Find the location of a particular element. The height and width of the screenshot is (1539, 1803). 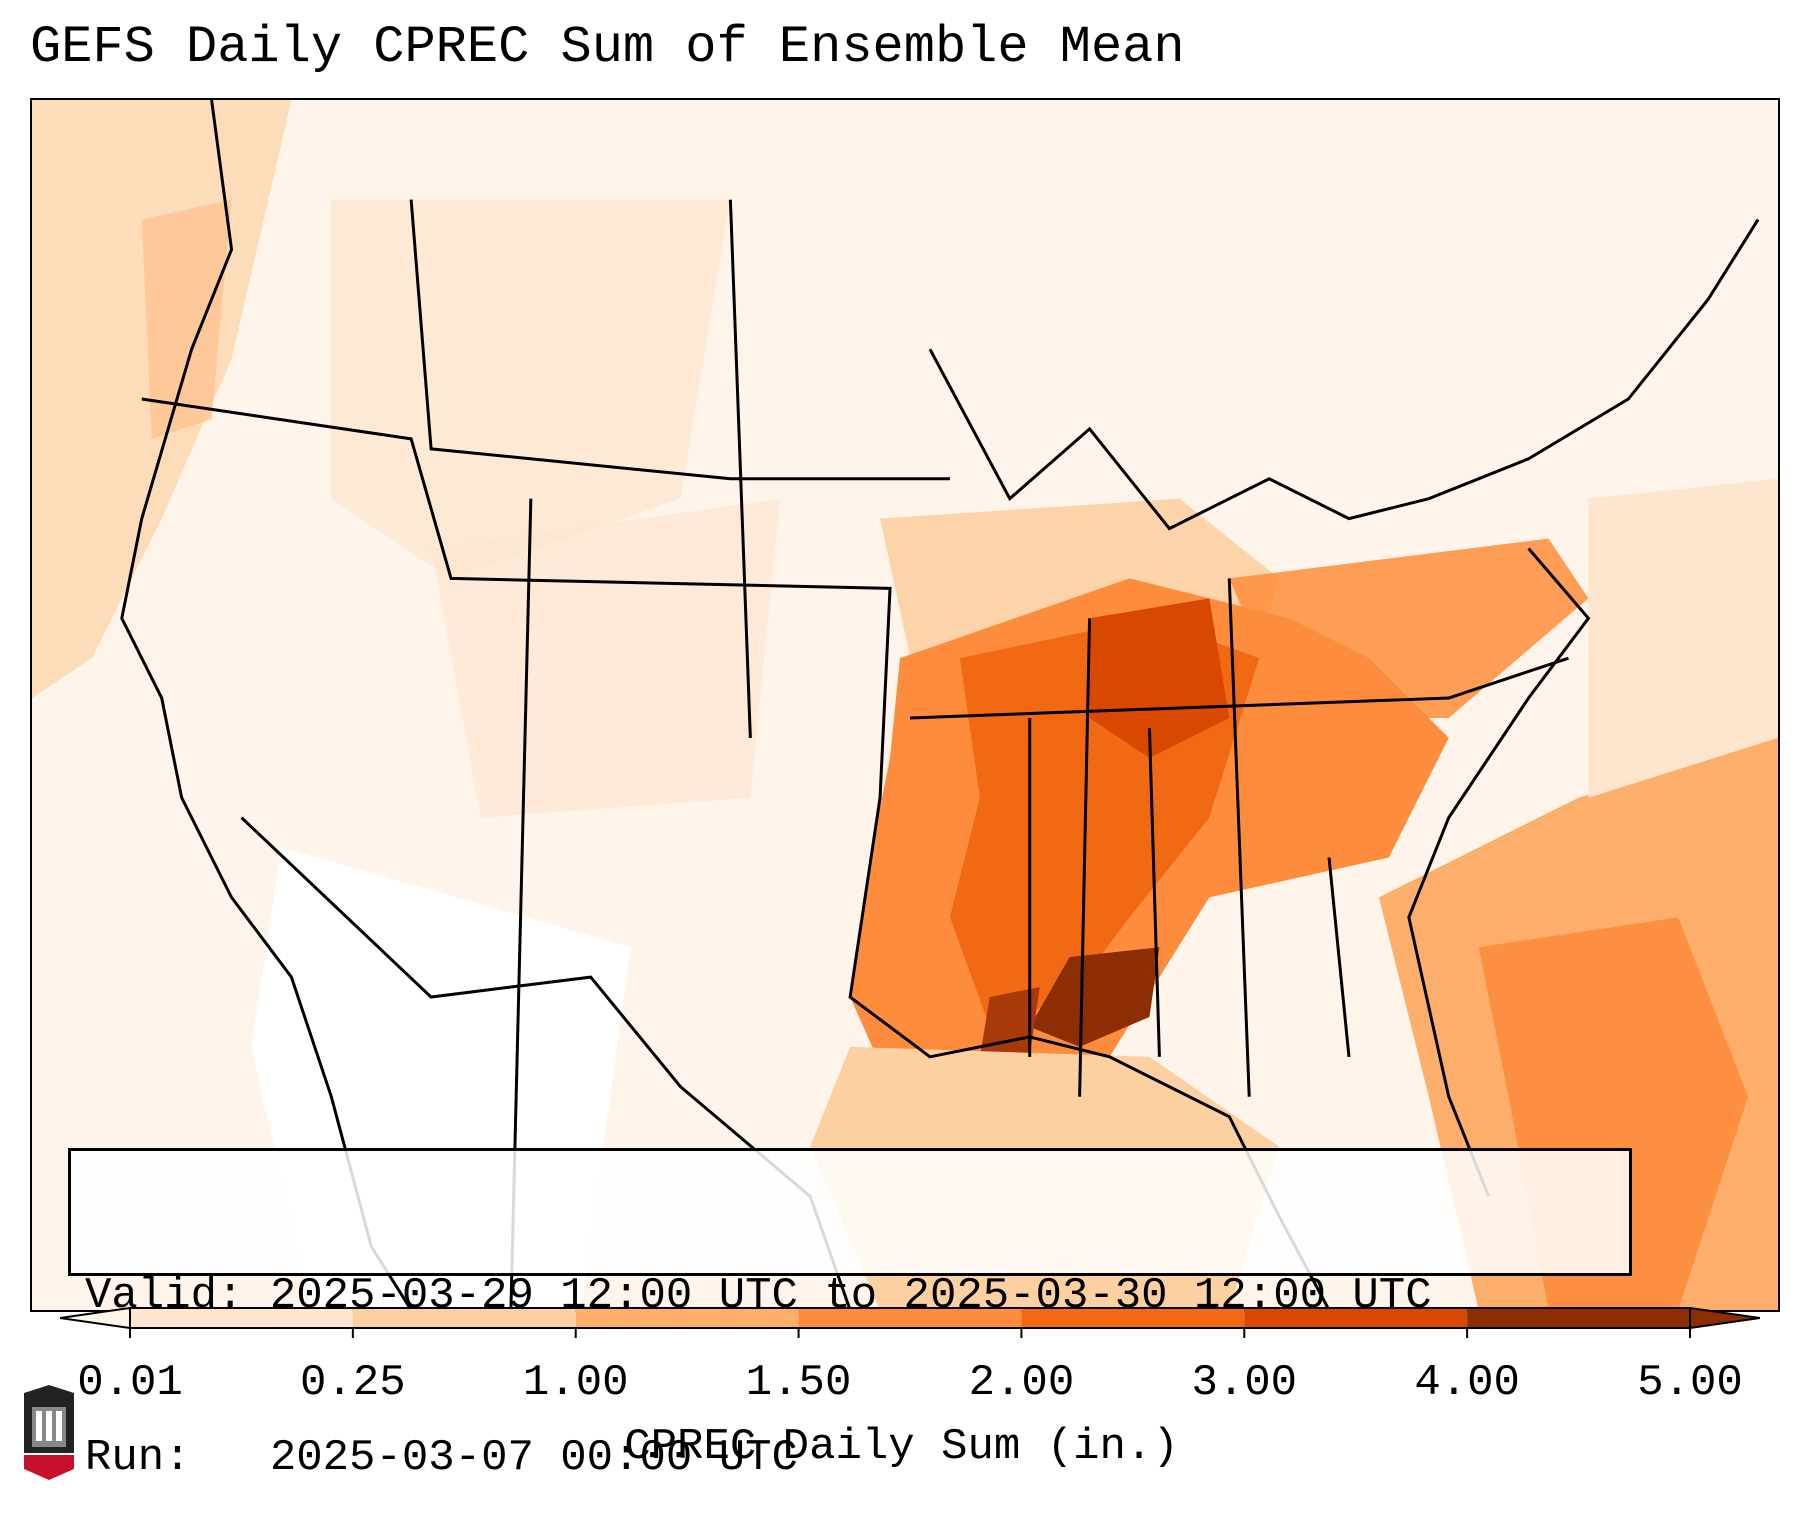

colorbar-tick-label: 1.50 is located at coordinates (798, 1383).